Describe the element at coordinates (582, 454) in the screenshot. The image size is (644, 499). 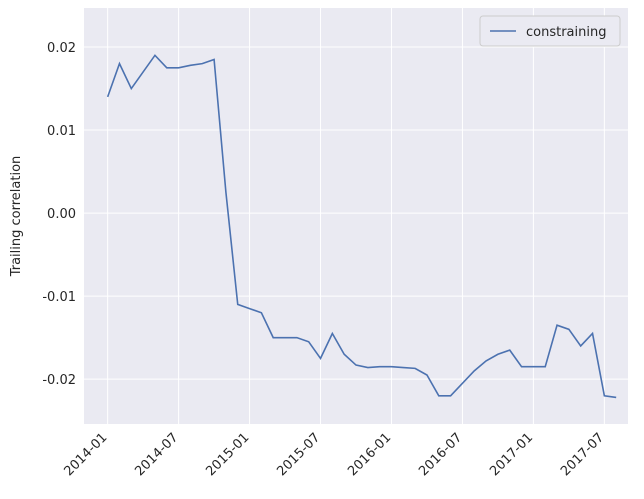
I see `x-tick-label: 2017-07` at that location.